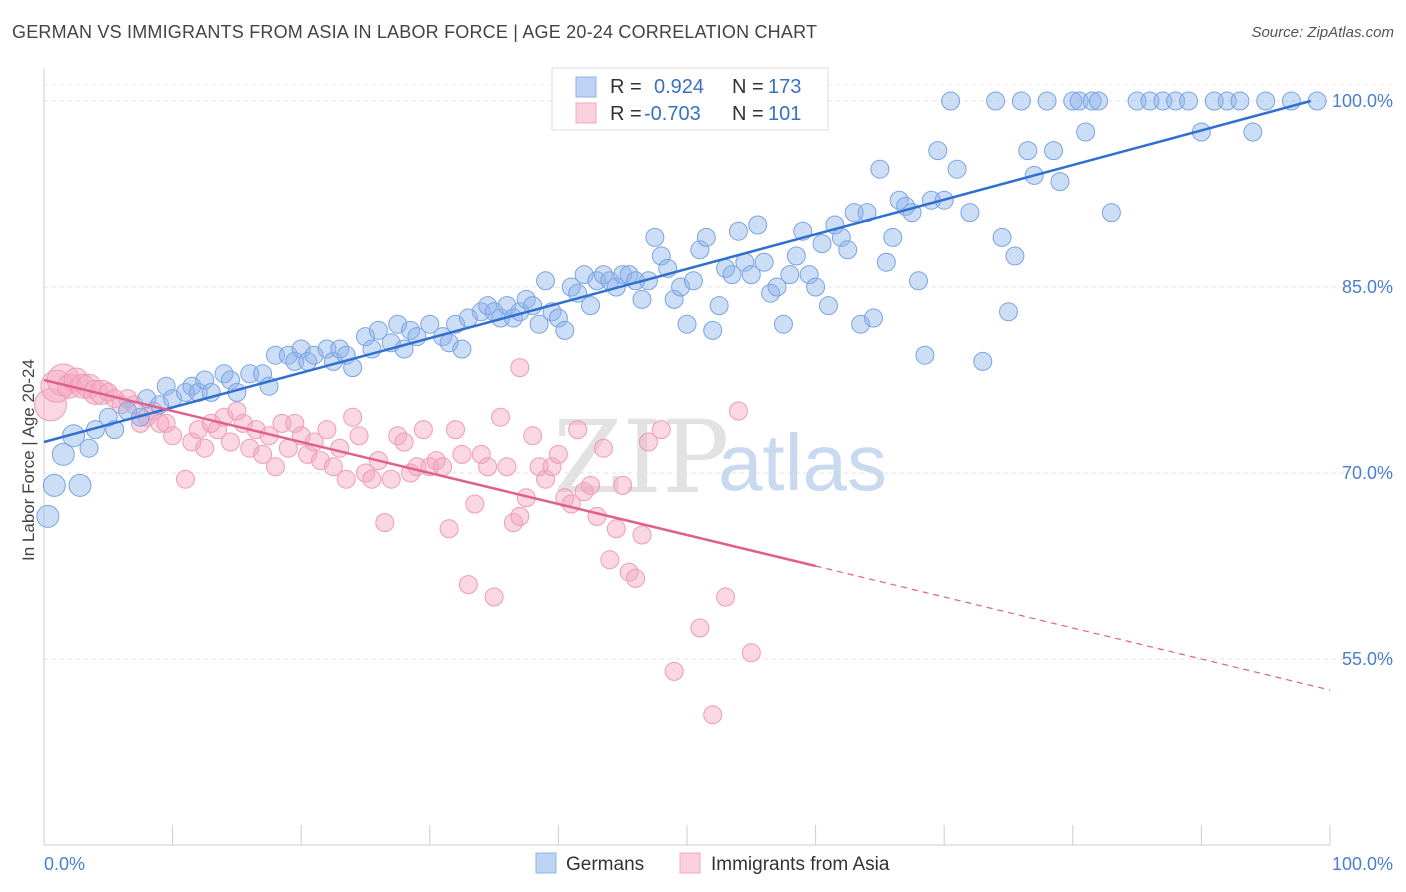 The image size is (1406, 892). What do you see at coordinates (586, 87) in the screenshot?
I see `legend-swatch-german` at bounding box center [586, 87].